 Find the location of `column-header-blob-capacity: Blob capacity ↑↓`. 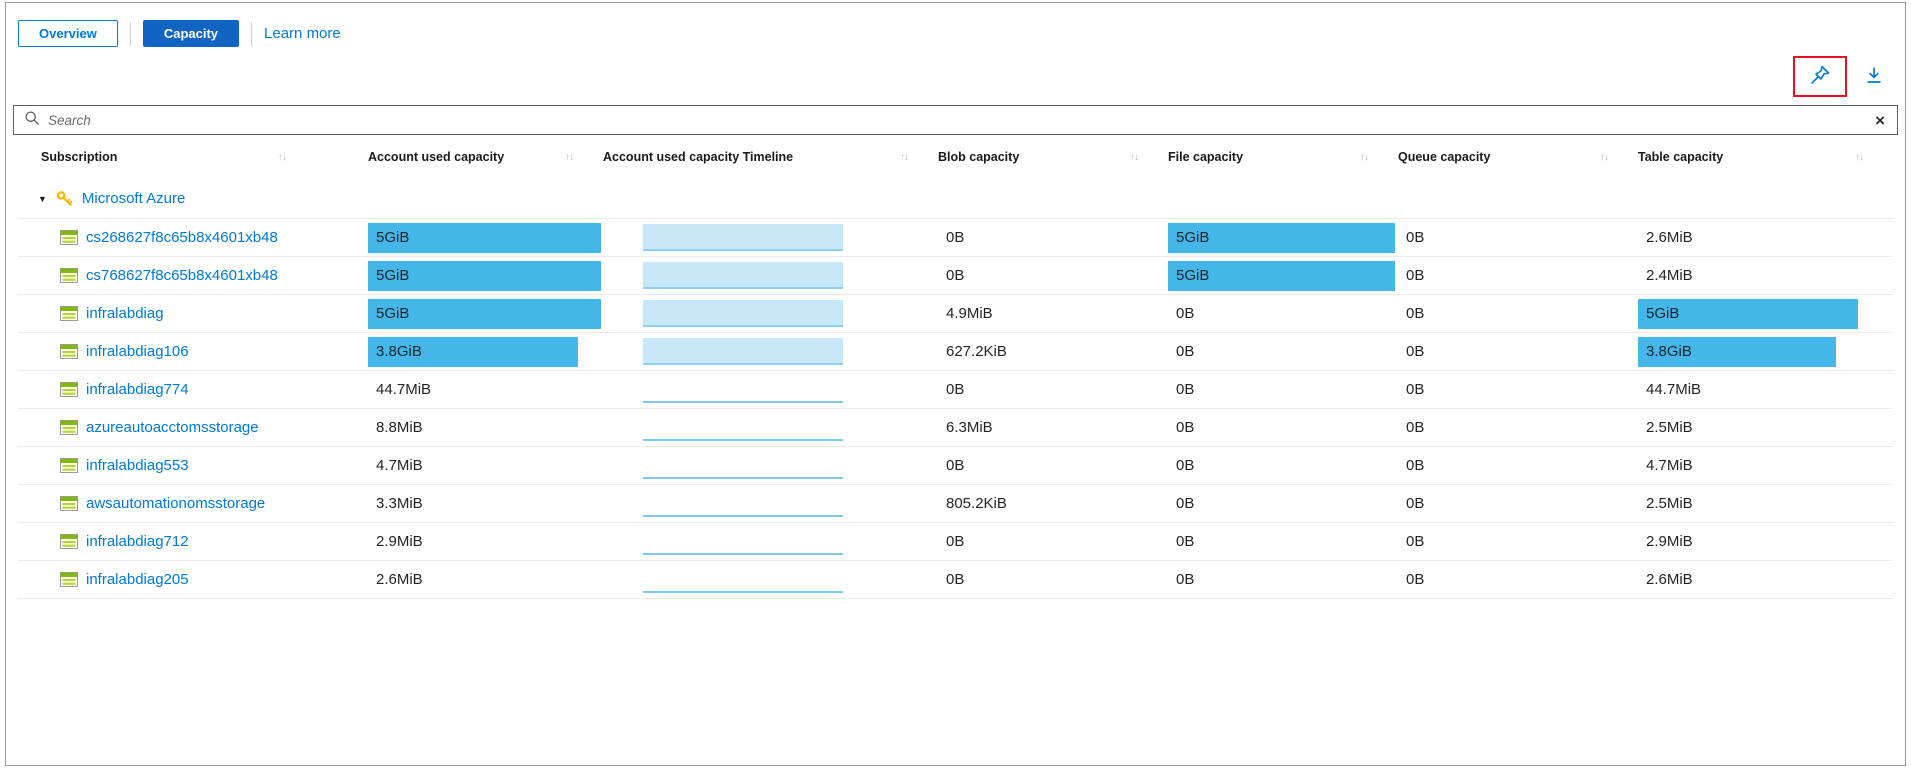

column-header-blob-capacity: Blob capacity ↑↓ is located at coordinates (1053, 157).